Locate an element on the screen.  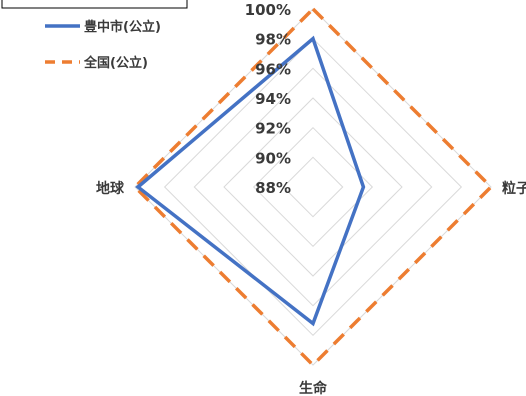
legend-label-national: 全国(公立) is located at coordinates (115, 63).